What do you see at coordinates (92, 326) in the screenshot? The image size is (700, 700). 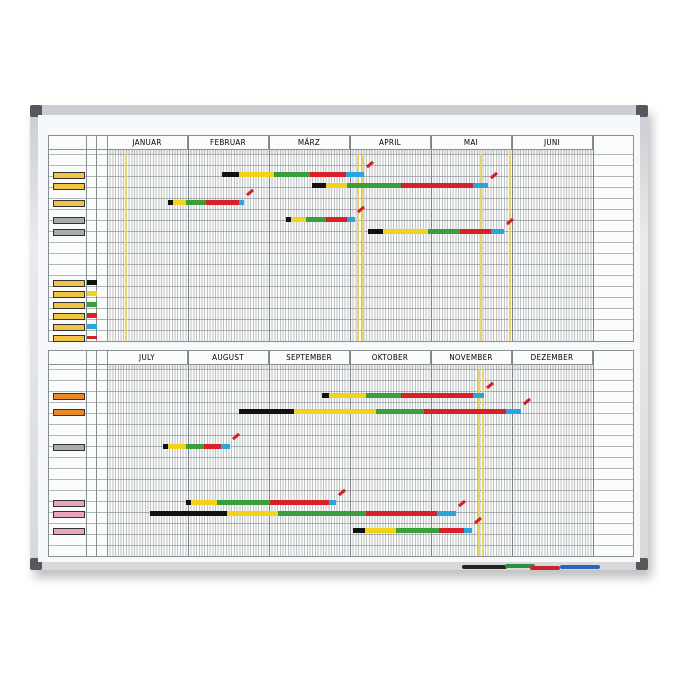 I see `legend-chip-blue` at bounding box center [92, 326].